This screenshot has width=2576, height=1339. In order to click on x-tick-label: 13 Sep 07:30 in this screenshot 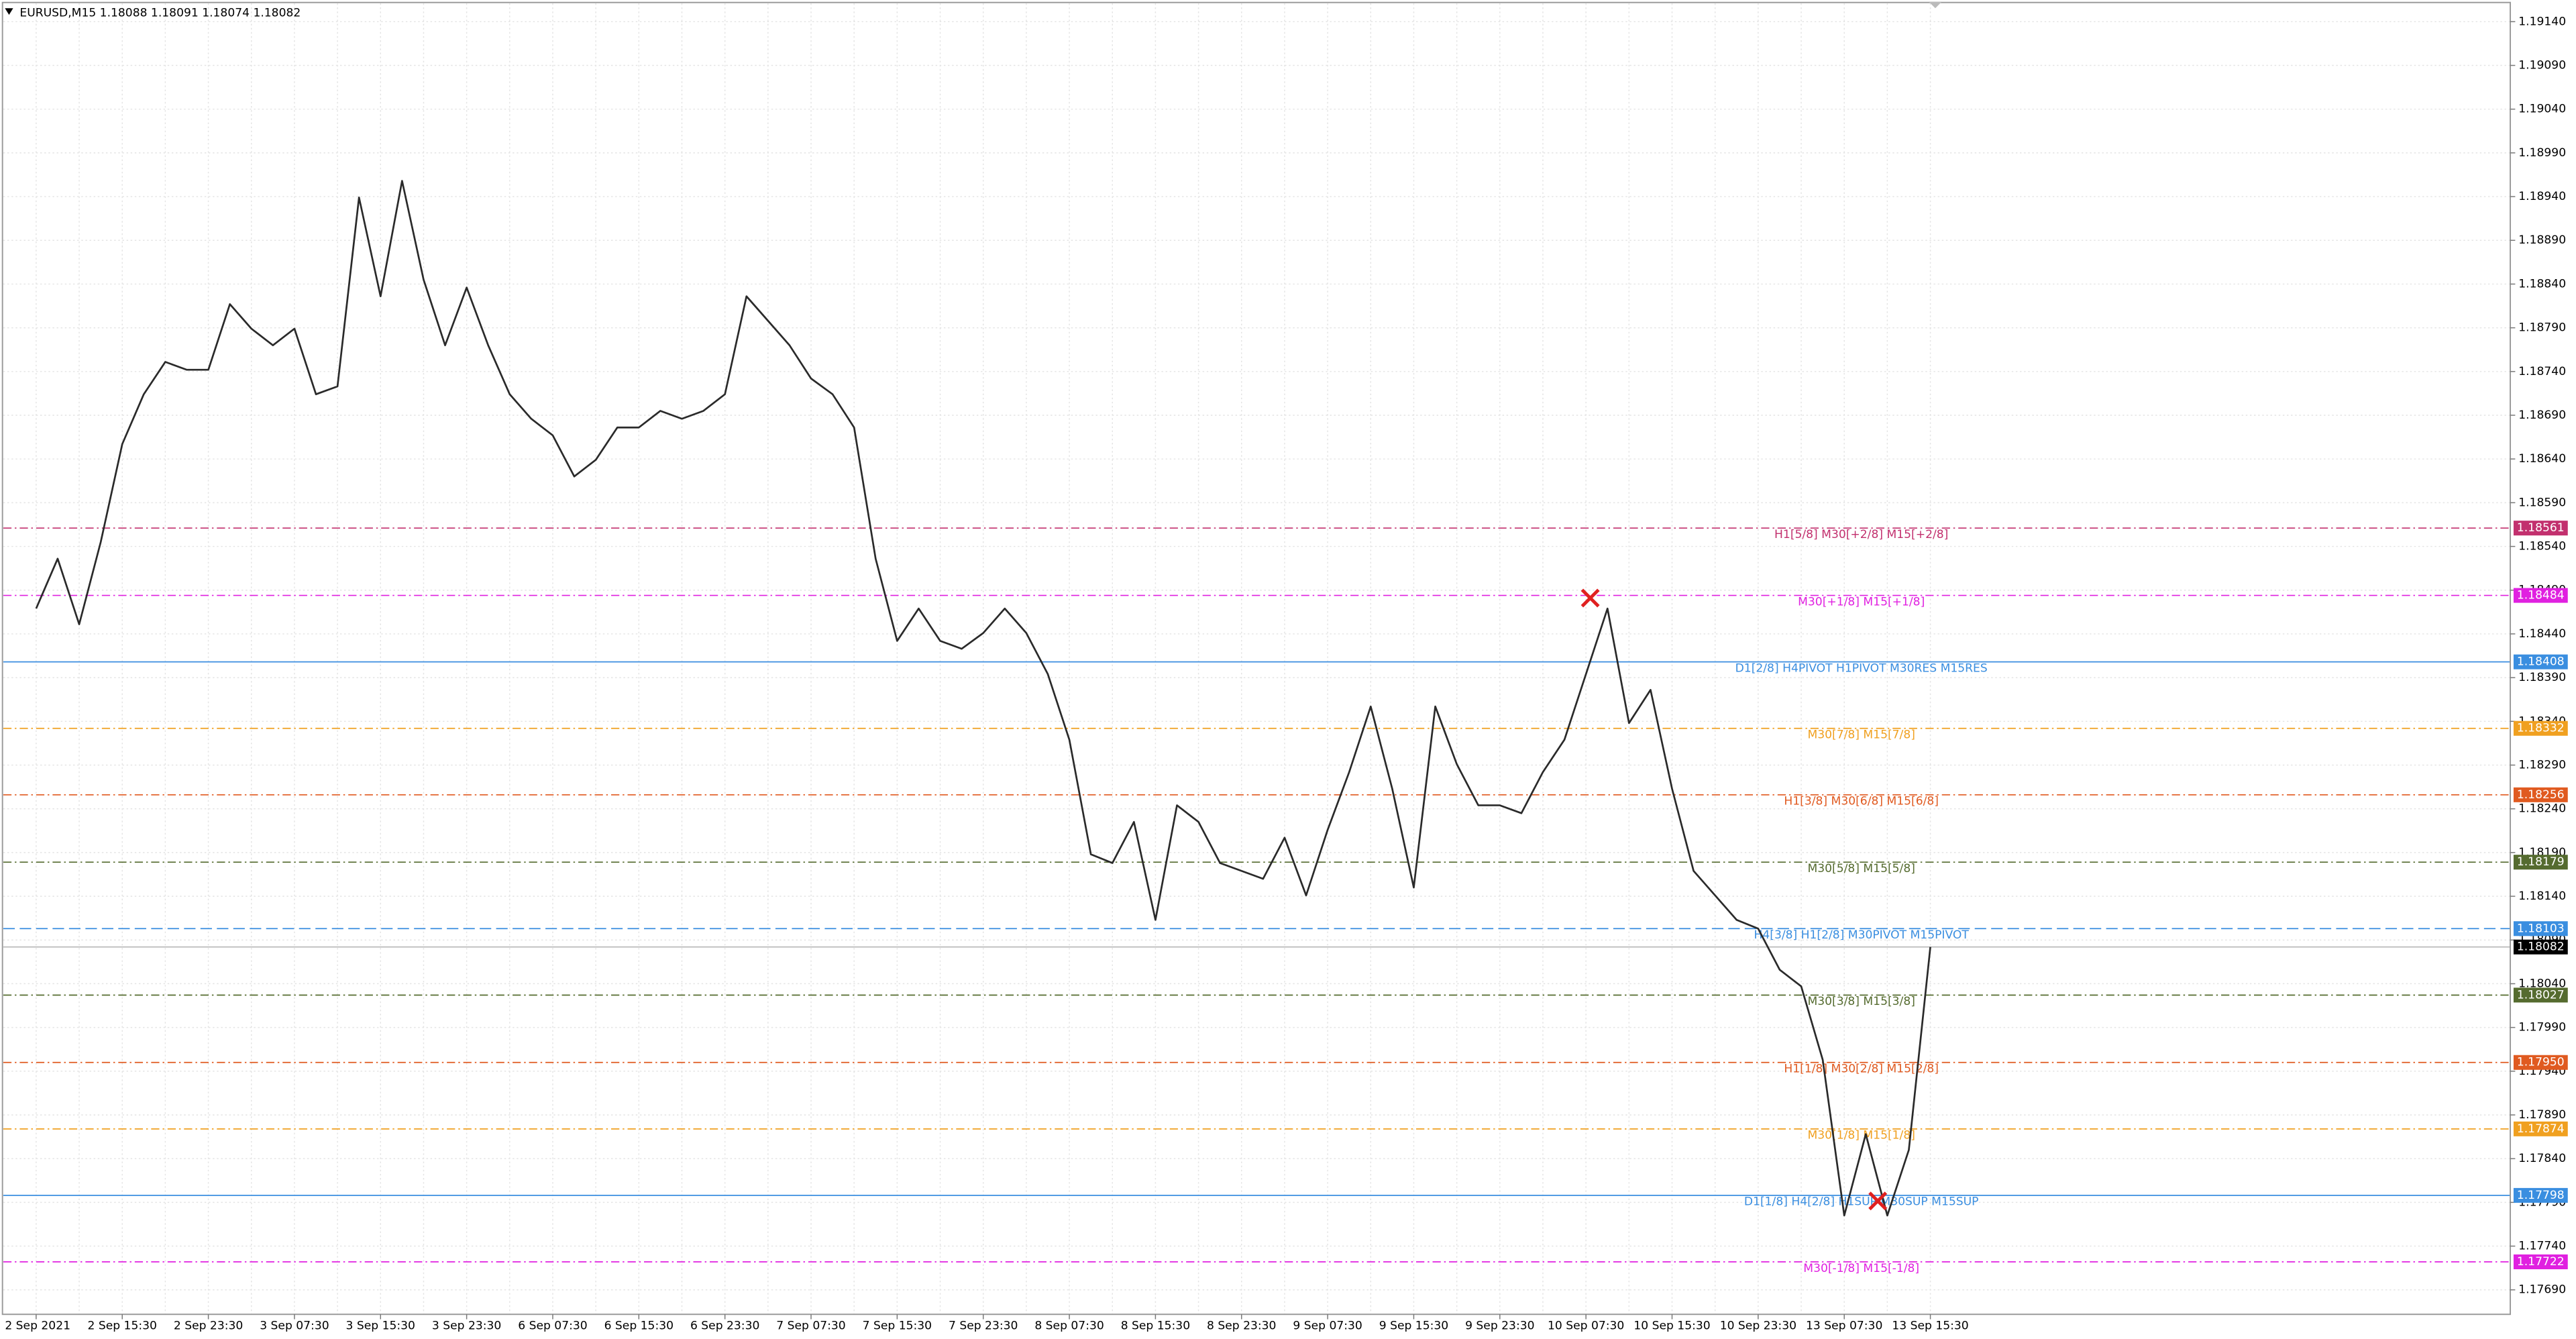, I will do `click(1844, 1325)`.